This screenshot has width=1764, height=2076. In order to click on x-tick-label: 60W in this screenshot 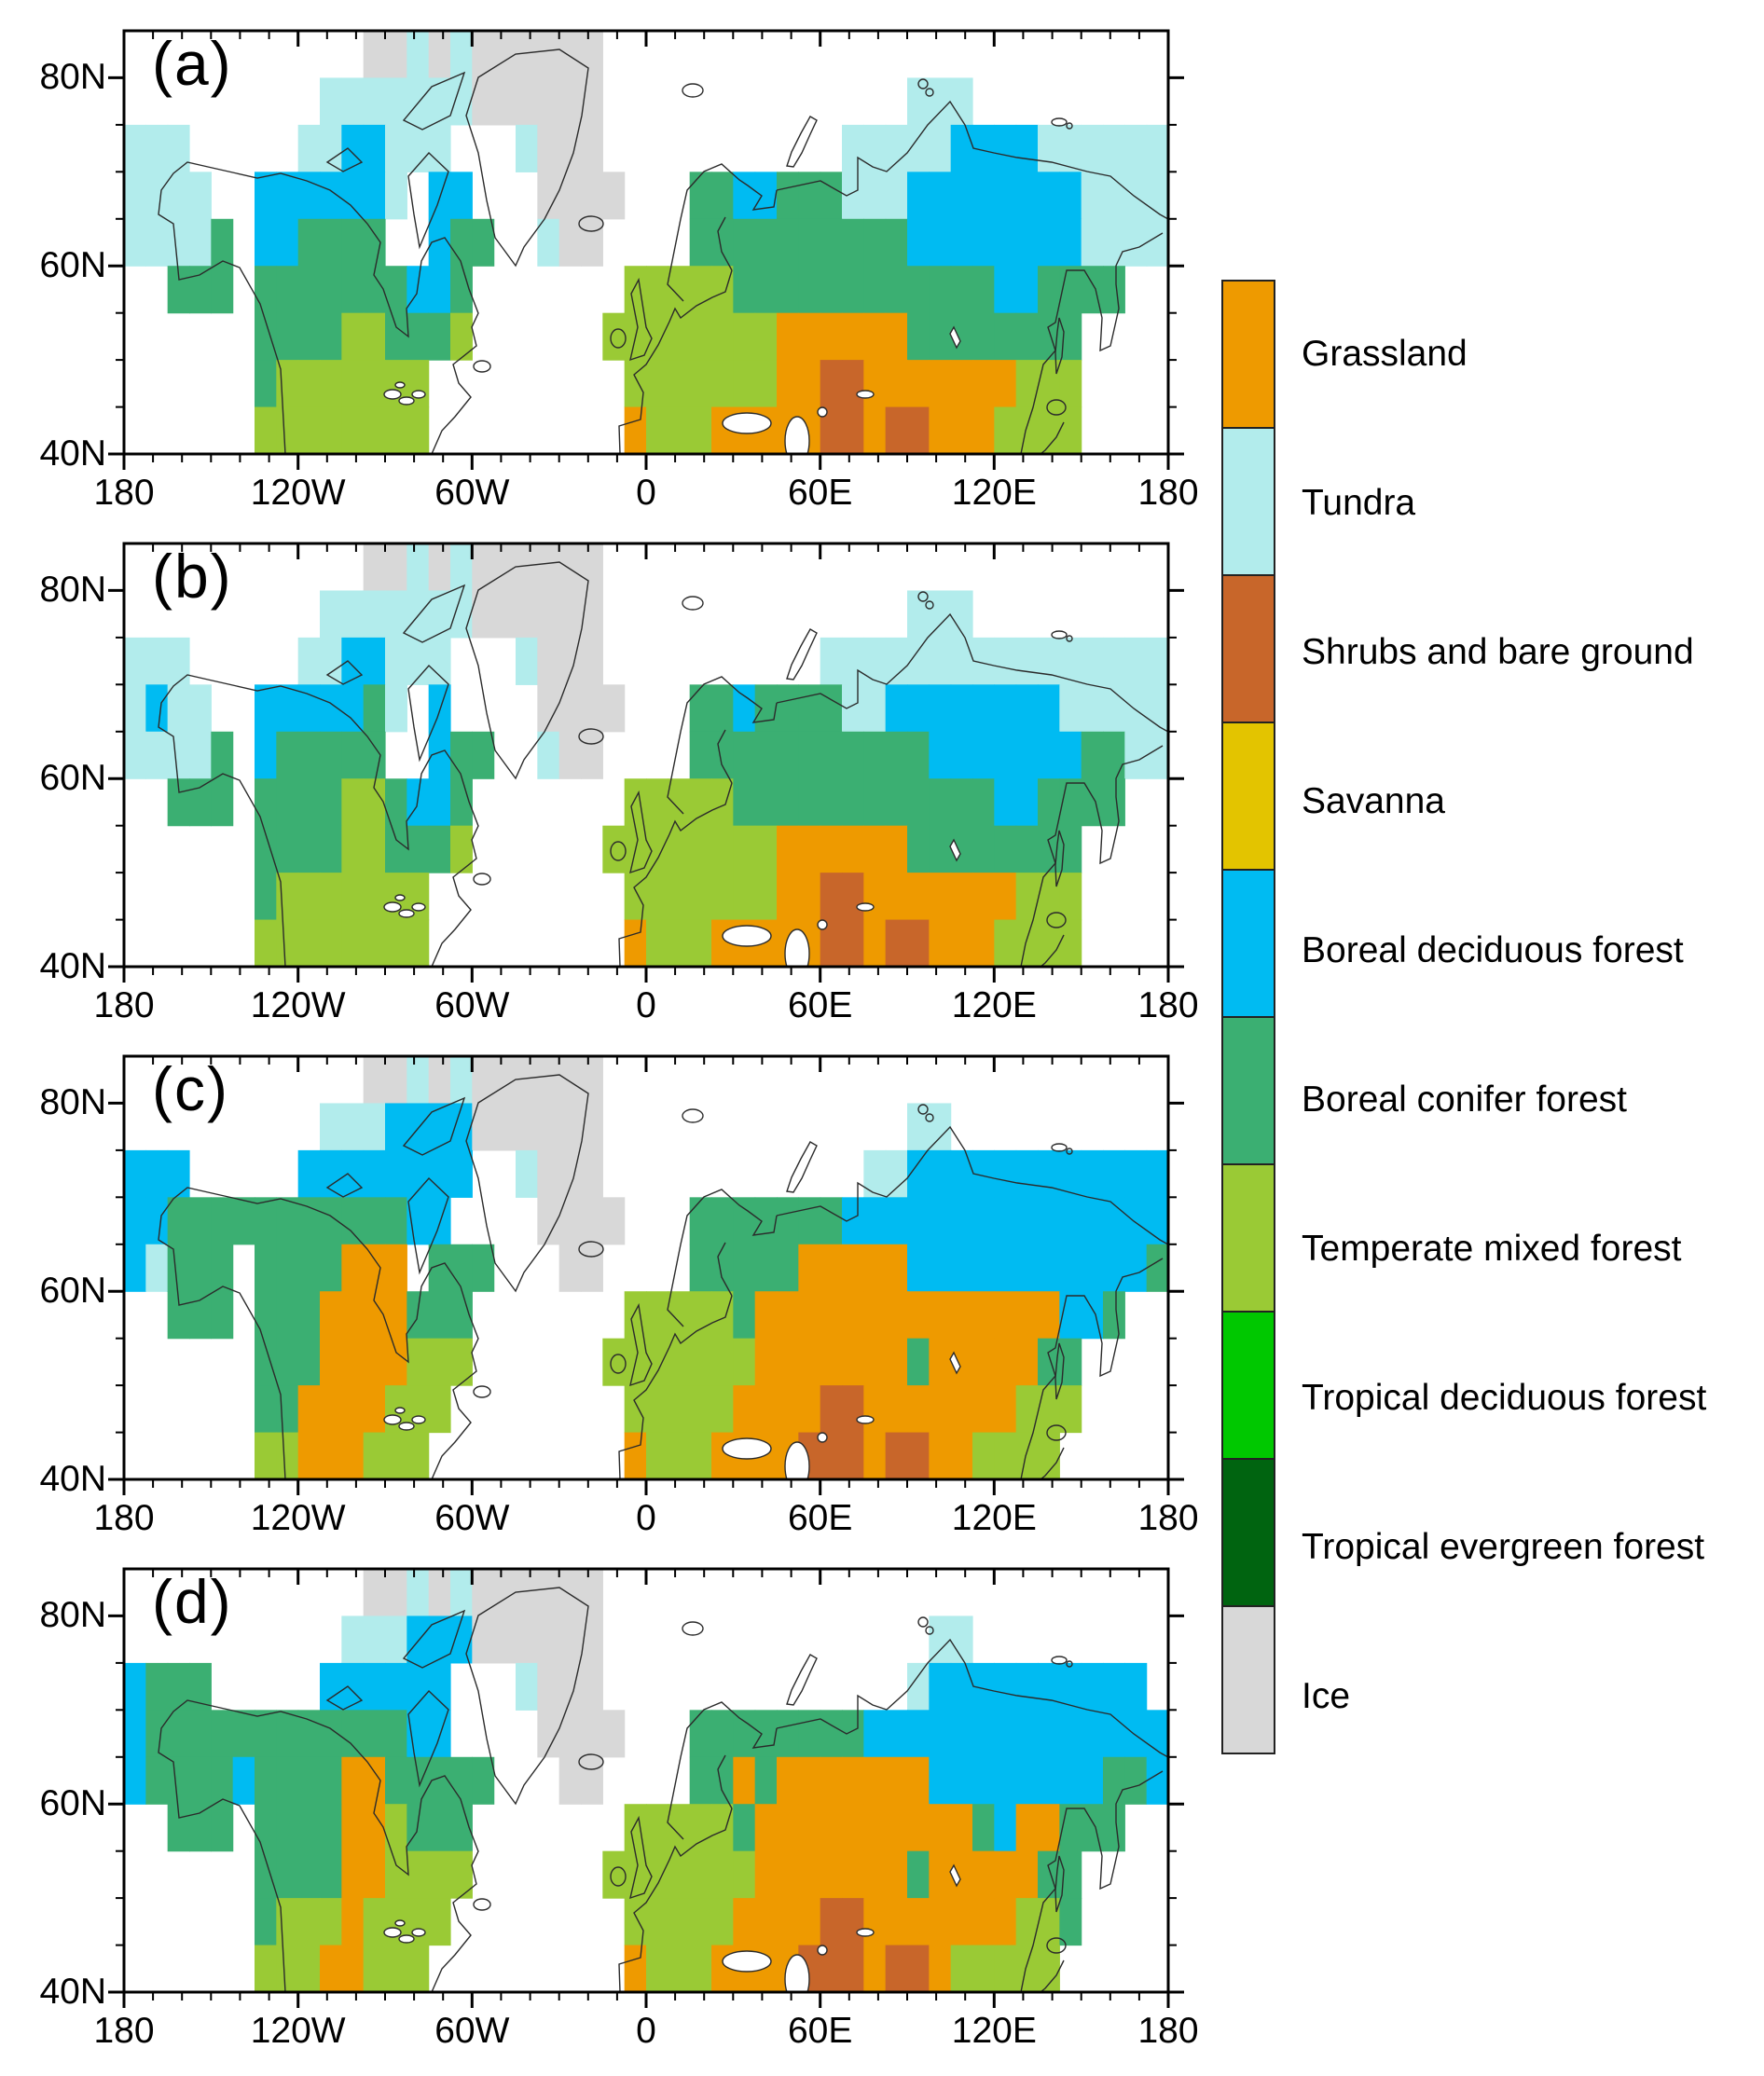, I will do `click(472, 1518)`.